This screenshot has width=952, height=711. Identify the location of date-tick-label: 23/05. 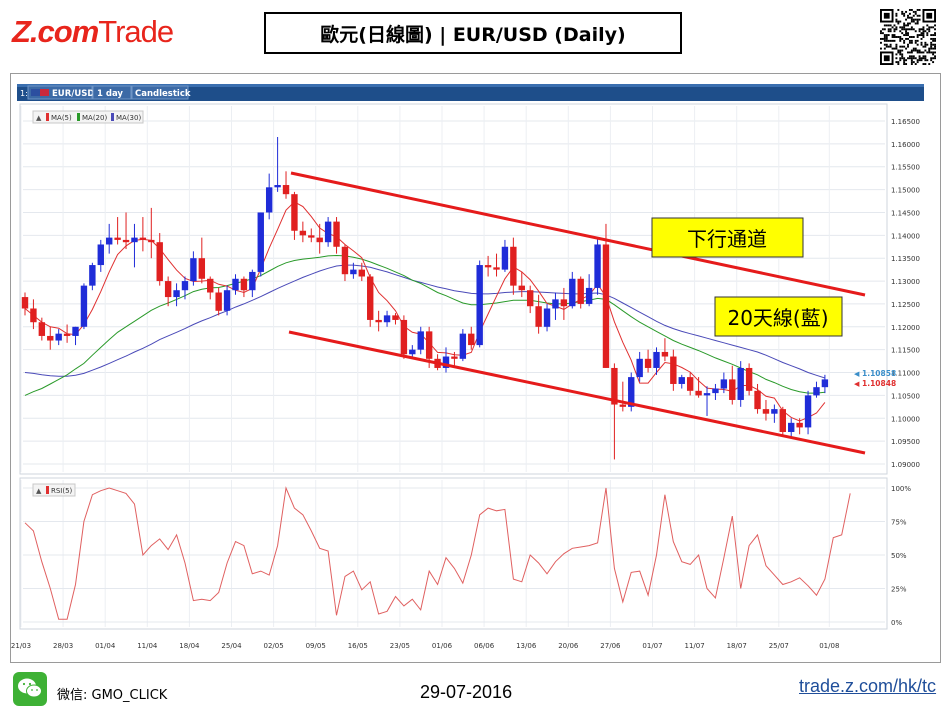
(400, 646).